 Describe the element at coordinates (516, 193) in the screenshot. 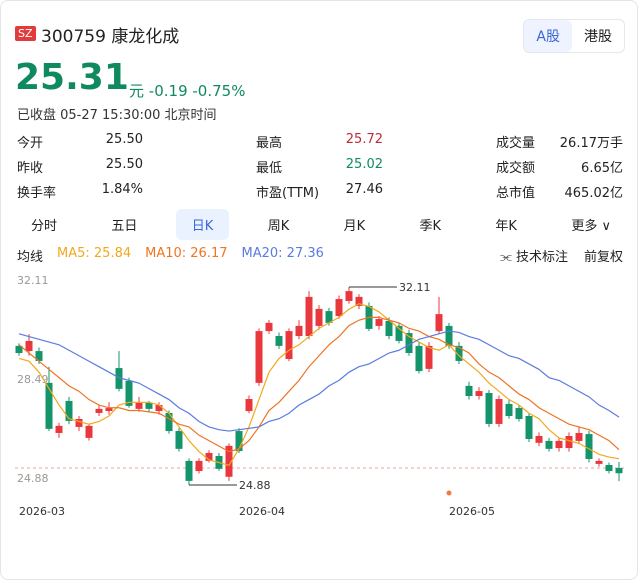

I see `stat-label: 总市值` at that location.